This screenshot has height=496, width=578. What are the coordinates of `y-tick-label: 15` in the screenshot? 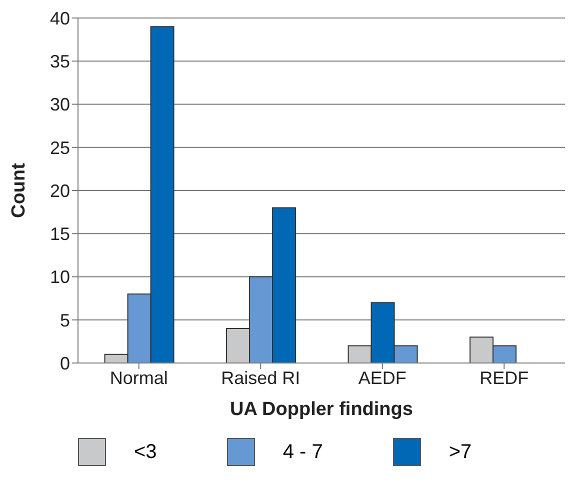 It's located at (60, 234).